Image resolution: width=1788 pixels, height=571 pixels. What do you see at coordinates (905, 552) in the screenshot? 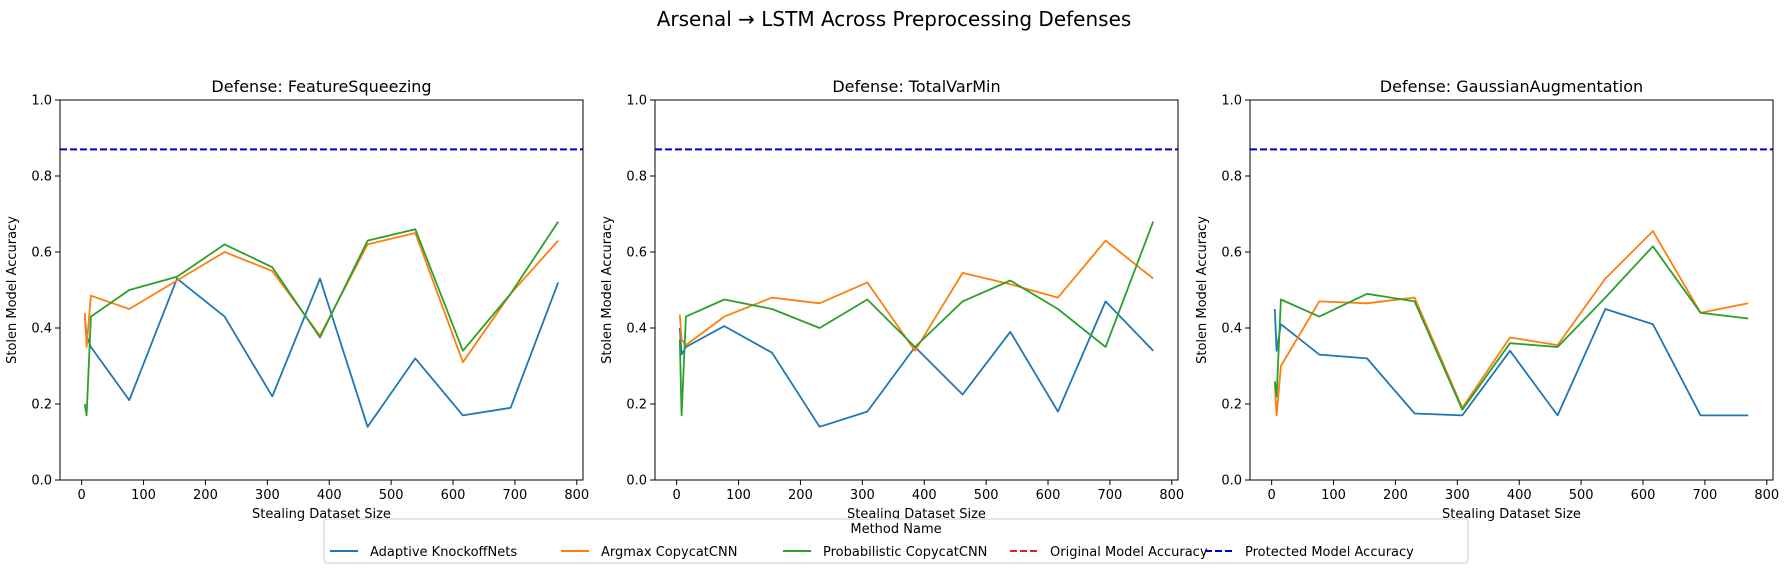
I see `legend-label-probabilistic-copycatcnn: Probabilistic CopycatCNN` at bounding box center [905, 552].